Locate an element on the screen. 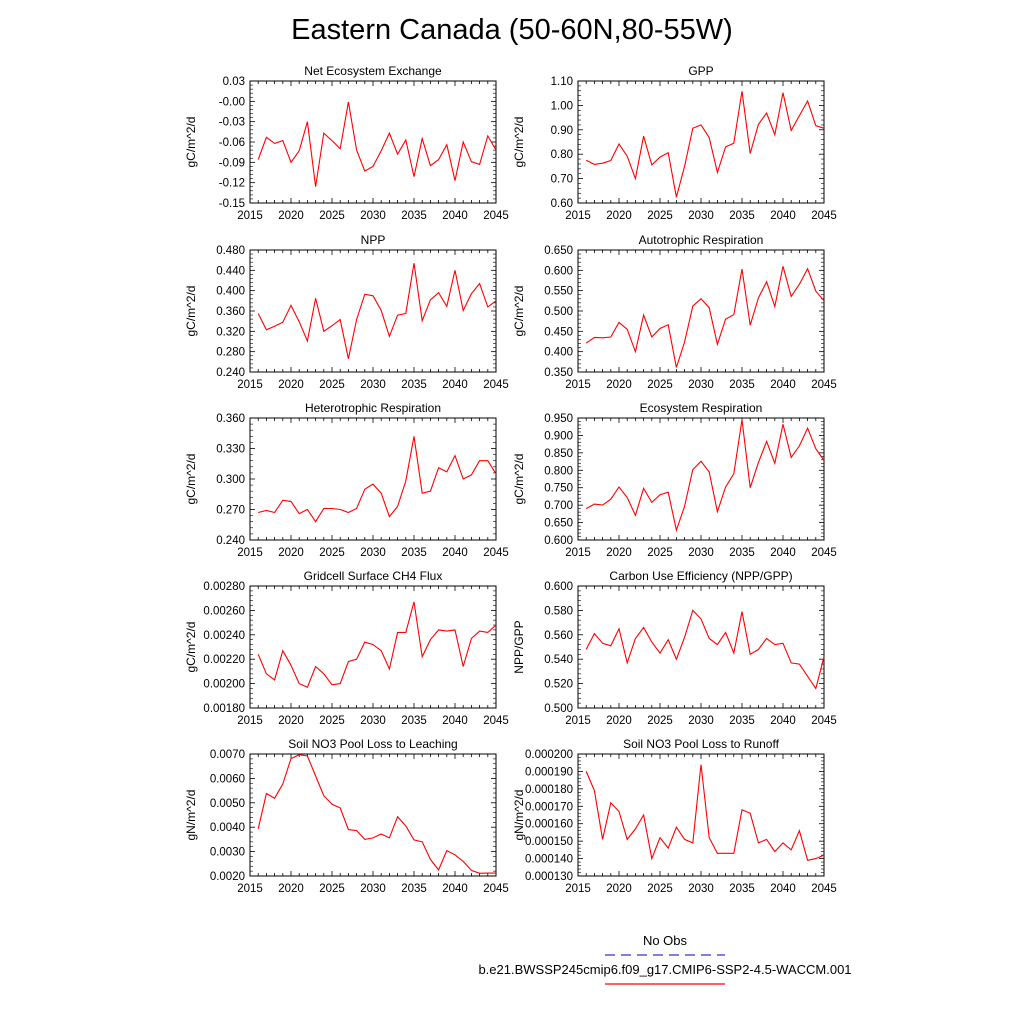 The height and width of the screenshot is (1024, 1024). panel-2-title: GPP is located at coordinates (700, 71).